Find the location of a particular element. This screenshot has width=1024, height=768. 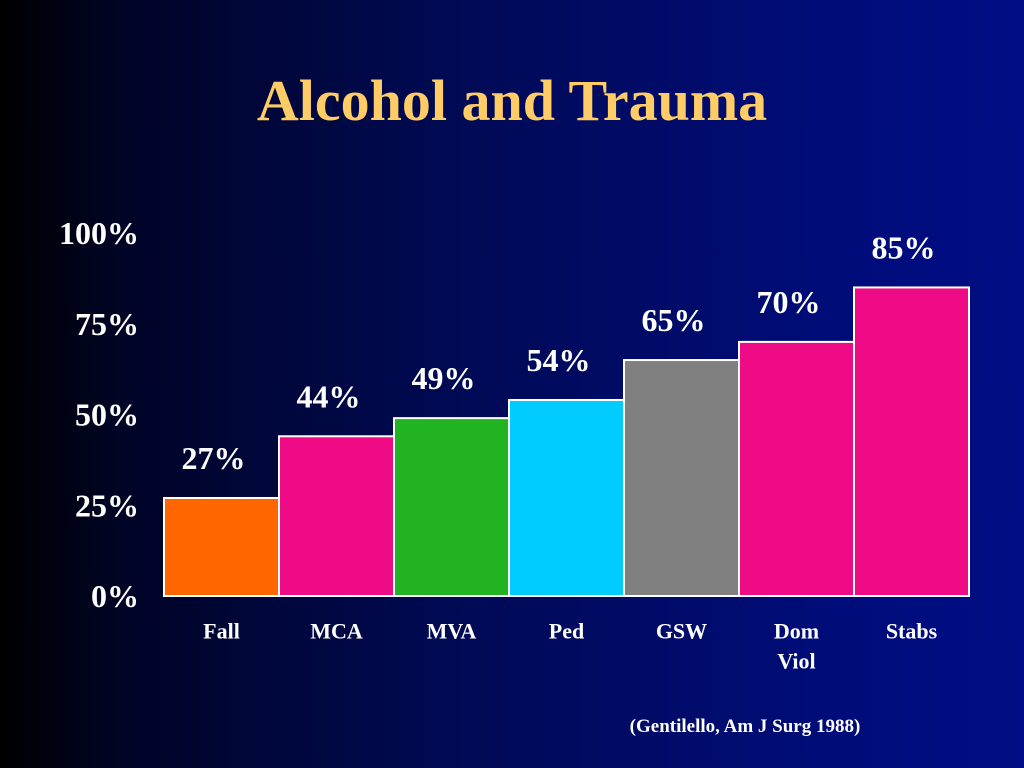

y-axis-tick-labels: 0% 25% 50% 75% 100% is located at coordinates (99, 414).